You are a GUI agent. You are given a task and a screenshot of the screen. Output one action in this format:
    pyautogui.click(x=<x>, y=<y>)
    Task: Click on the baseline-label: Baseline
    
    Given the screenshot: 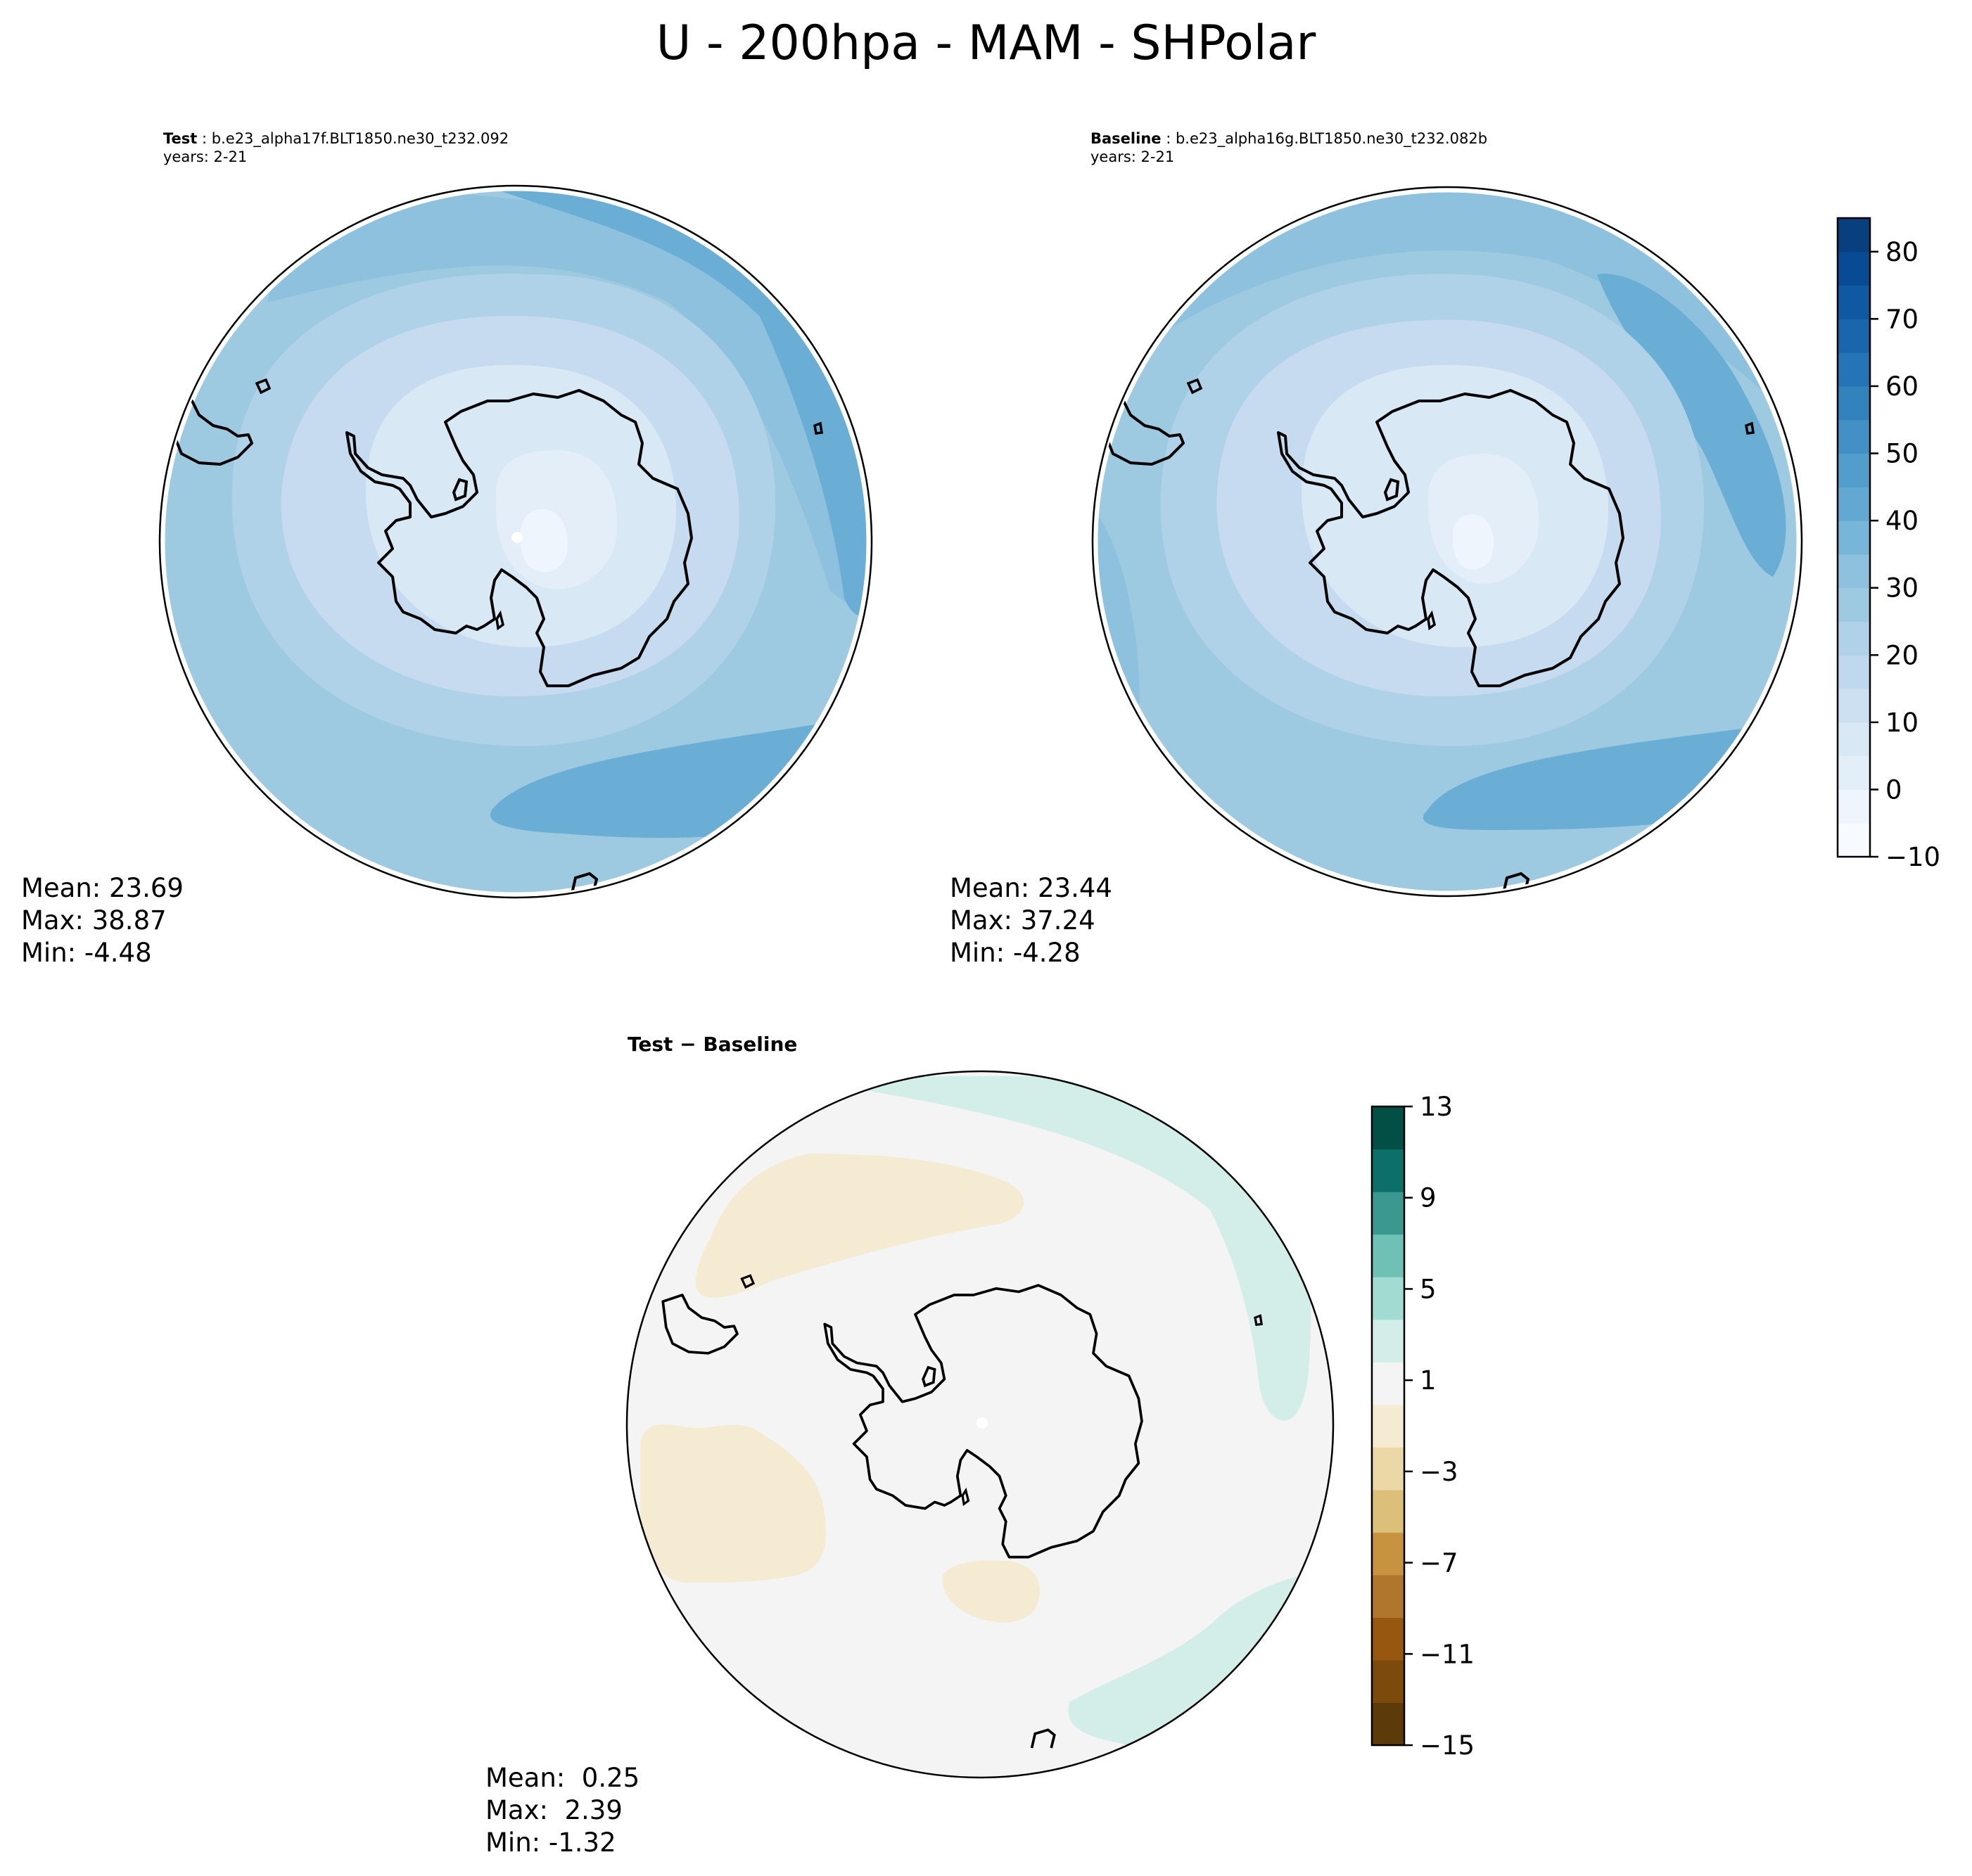 What is the action you would take?
    pyautogui.click(x=1126, y=138)
    